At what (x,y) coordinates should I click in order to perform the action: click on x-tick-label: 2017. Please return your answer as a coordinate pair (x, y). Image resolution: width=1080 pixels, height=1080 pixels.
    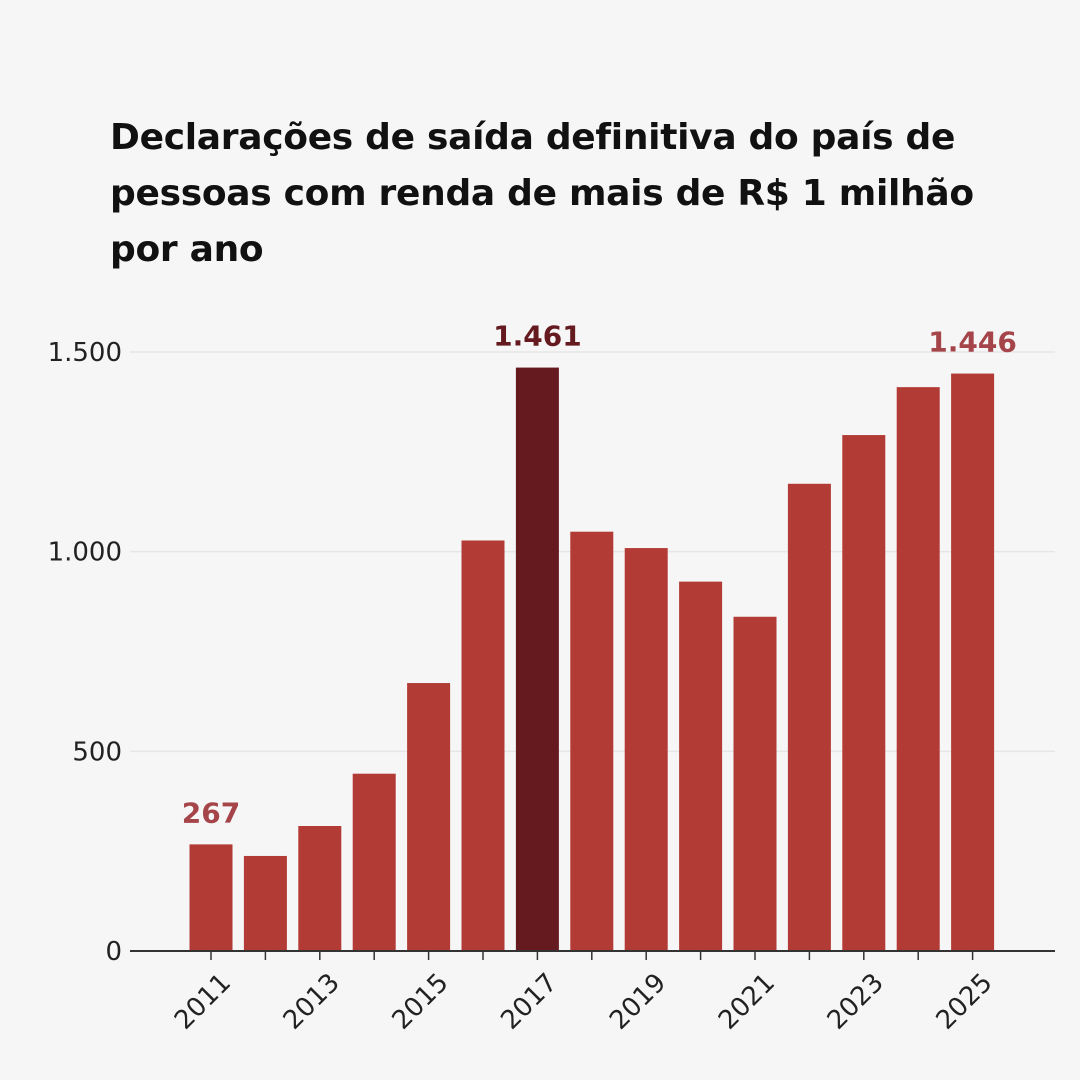
    Looking at the image, I should click on (529, 1002).